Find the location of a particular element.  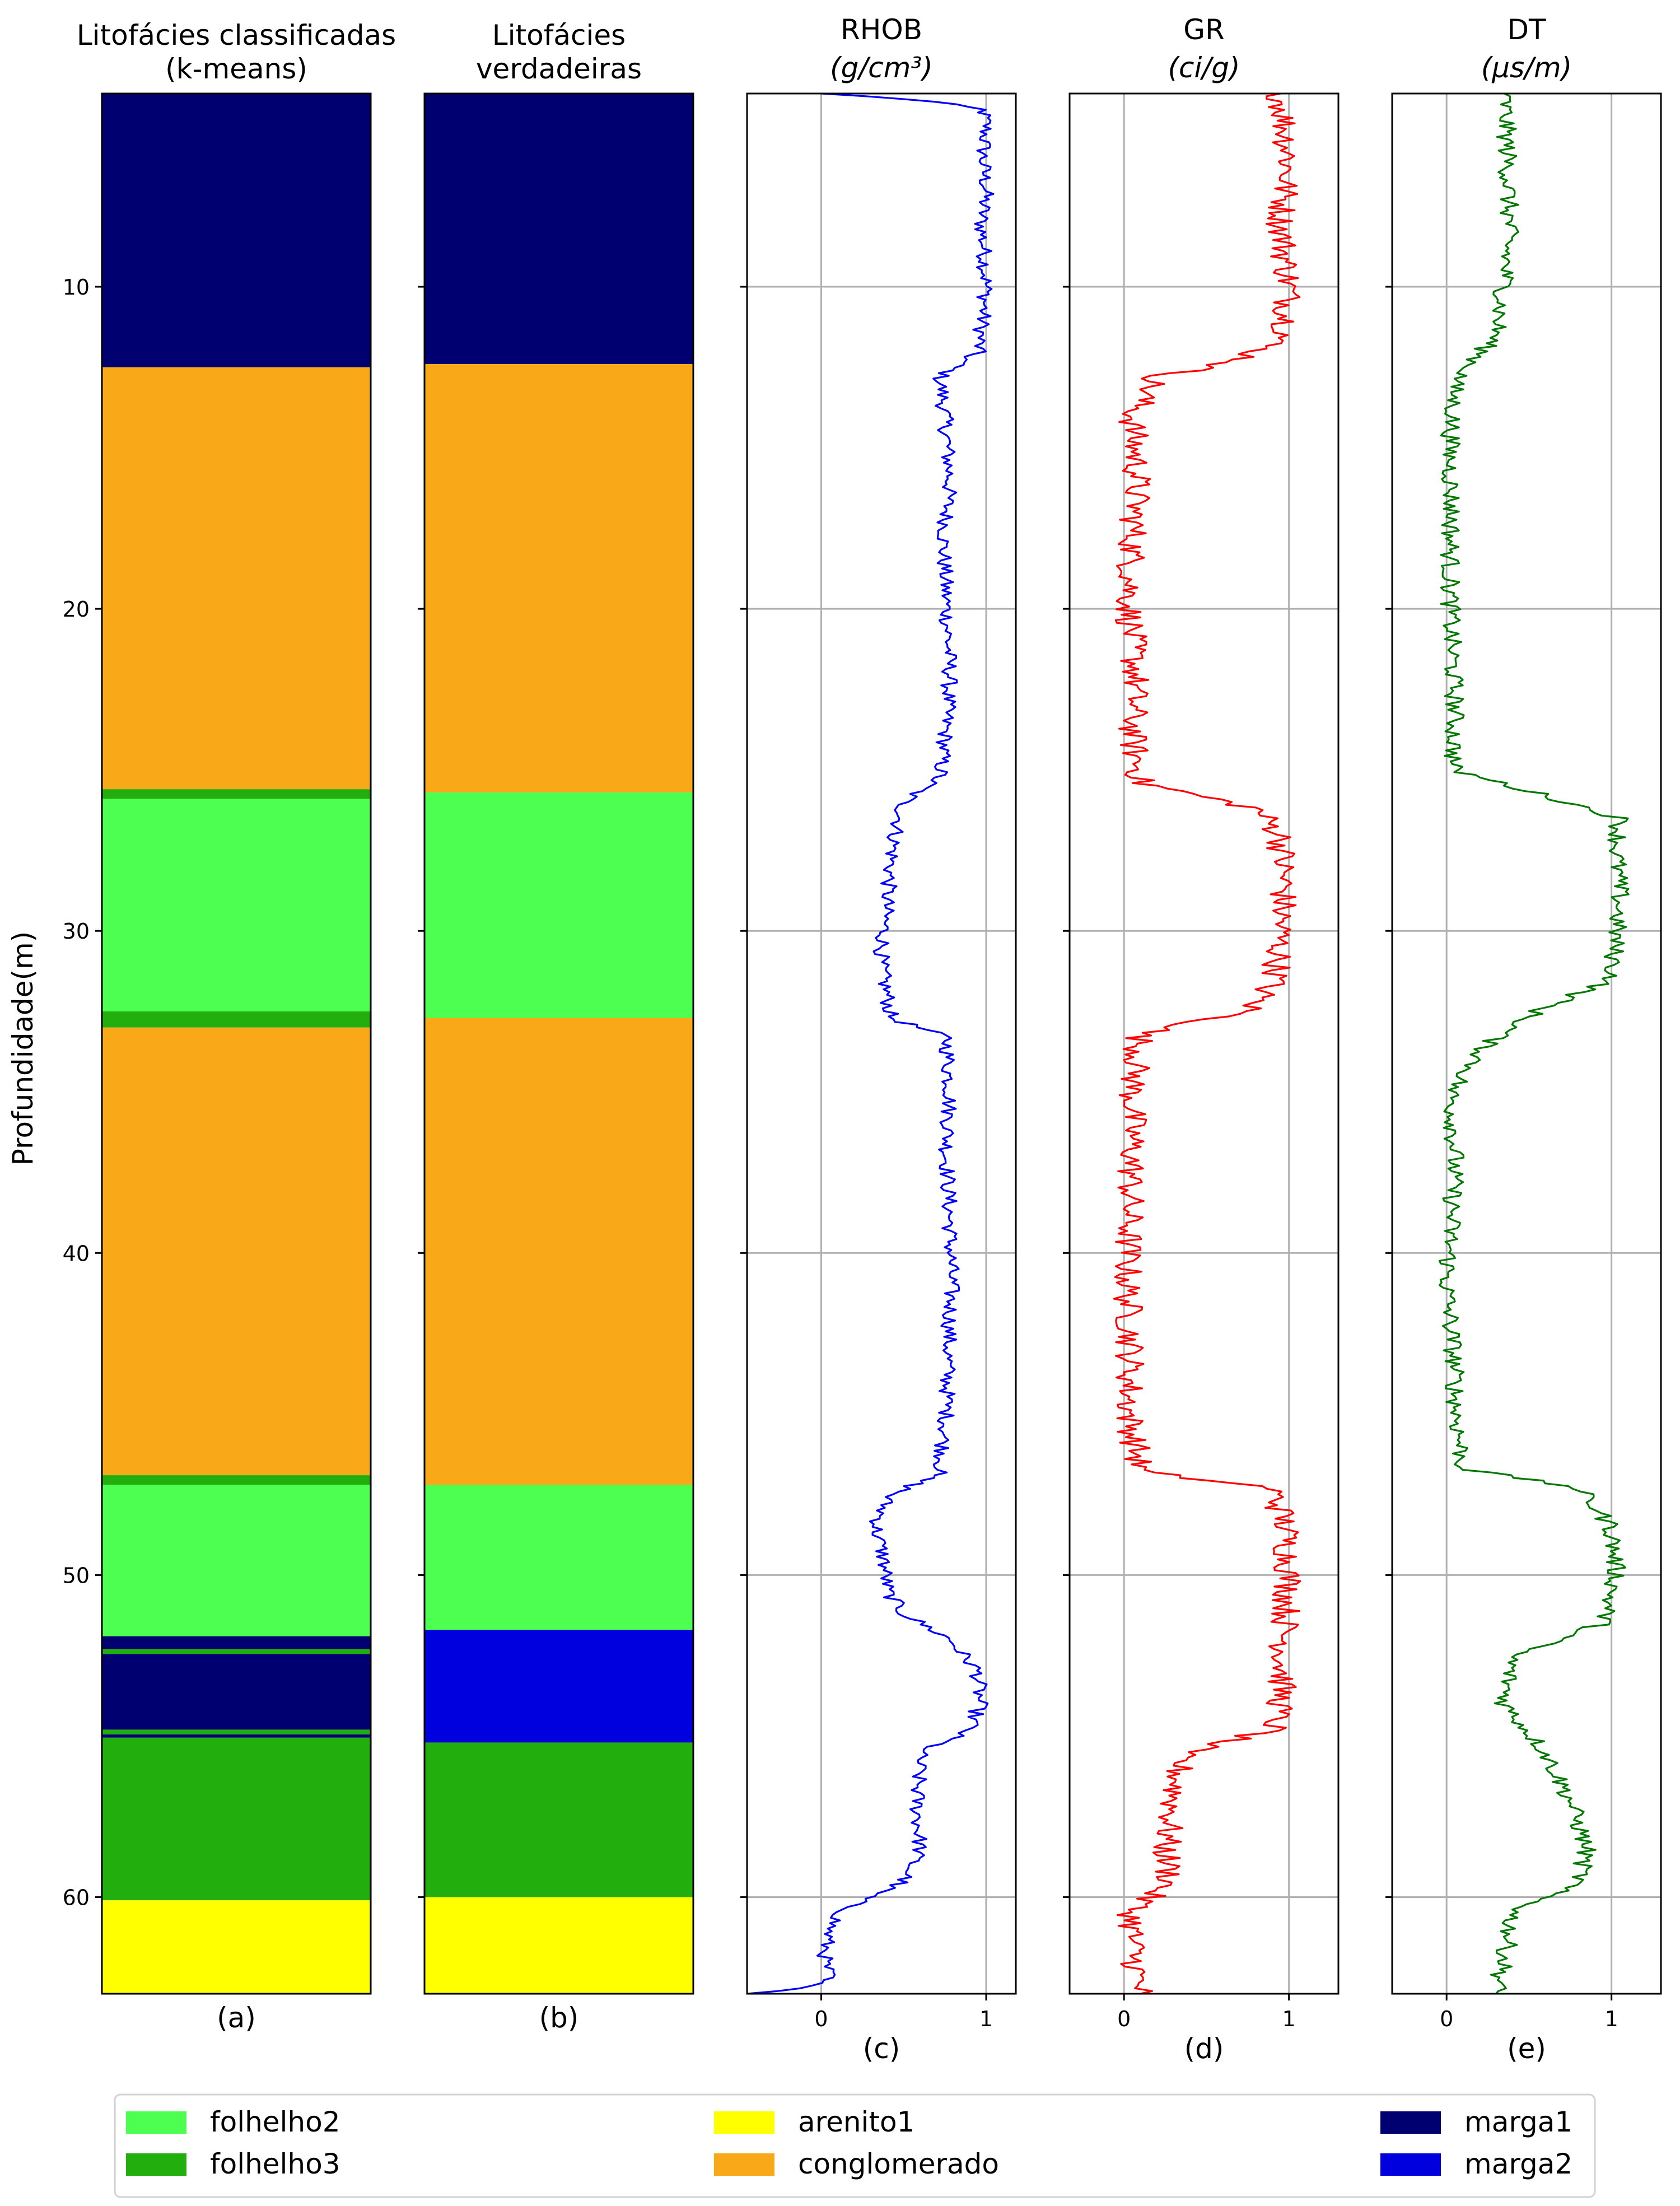

y-tick-label: 10 is located at coordinates (77, 287).